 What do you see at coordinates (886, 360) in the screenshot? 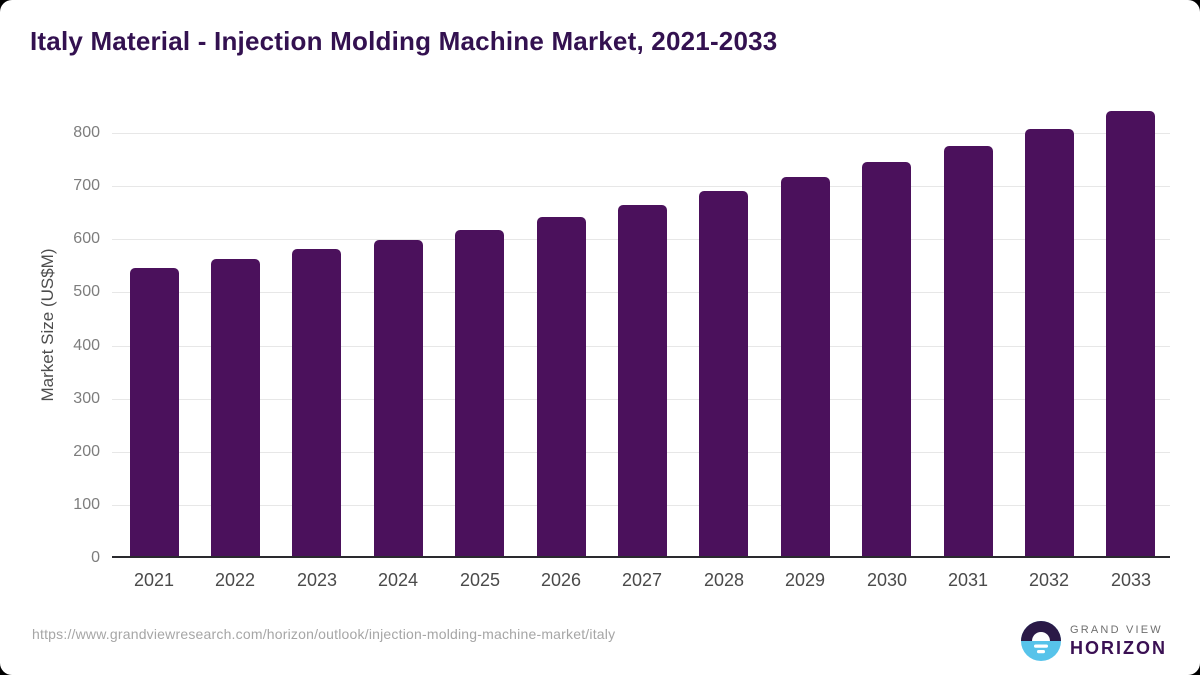
I see `bar-2030` at bounding box center [886, 360].